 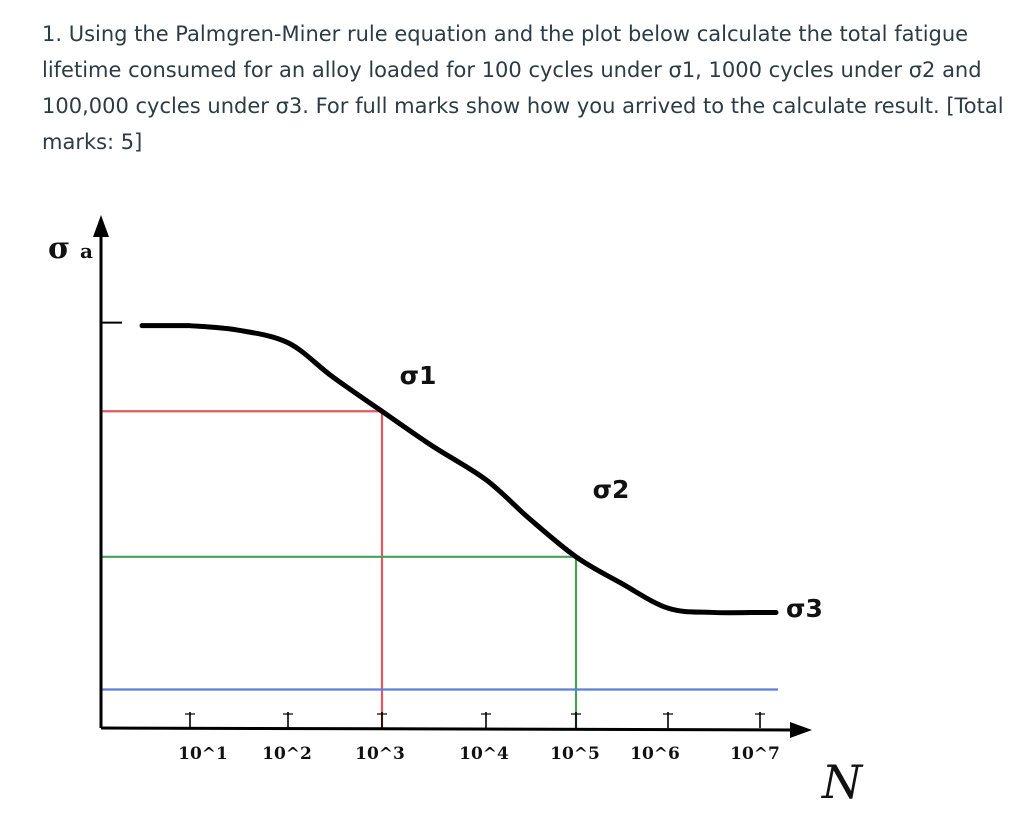 What do you see at coordinates (801, 730) in the screenshot?
I see `x-axis-arrow` at bounding box center [801, 730].